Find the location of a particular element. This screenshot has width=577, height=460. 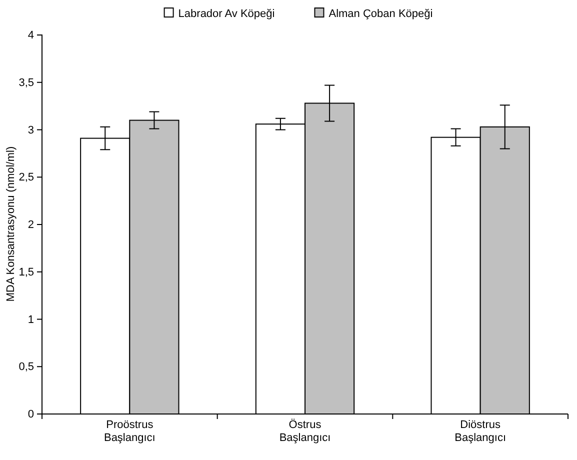

y-tick-label: 3 is located at coordinates (31, 130).